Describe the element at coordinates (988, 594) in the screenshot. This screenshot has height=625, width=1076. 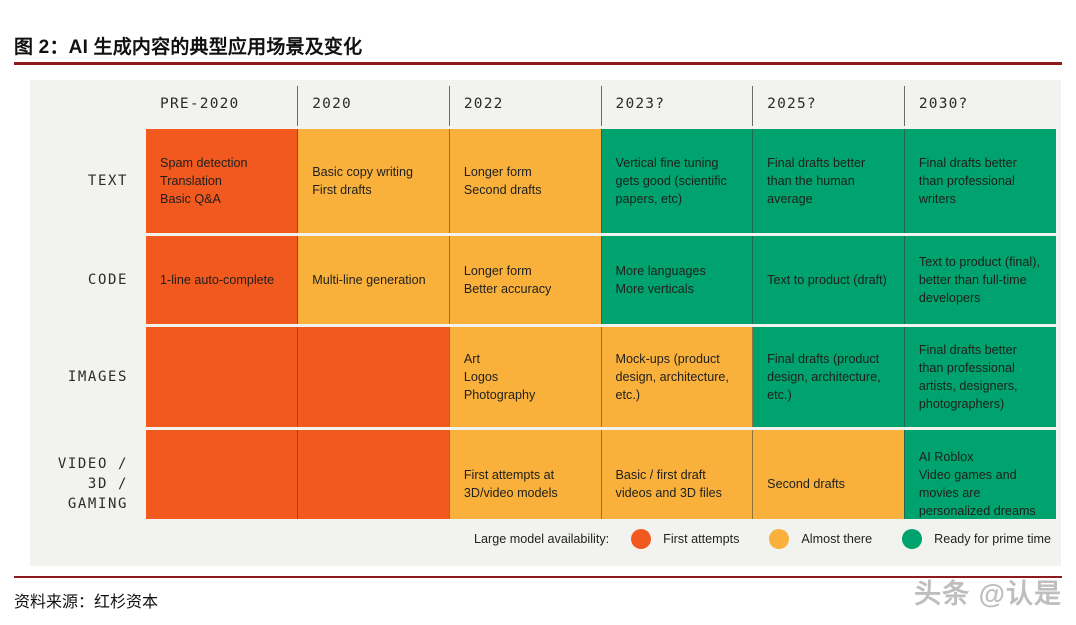
I see `watermark: 头条 @认是` at that location.